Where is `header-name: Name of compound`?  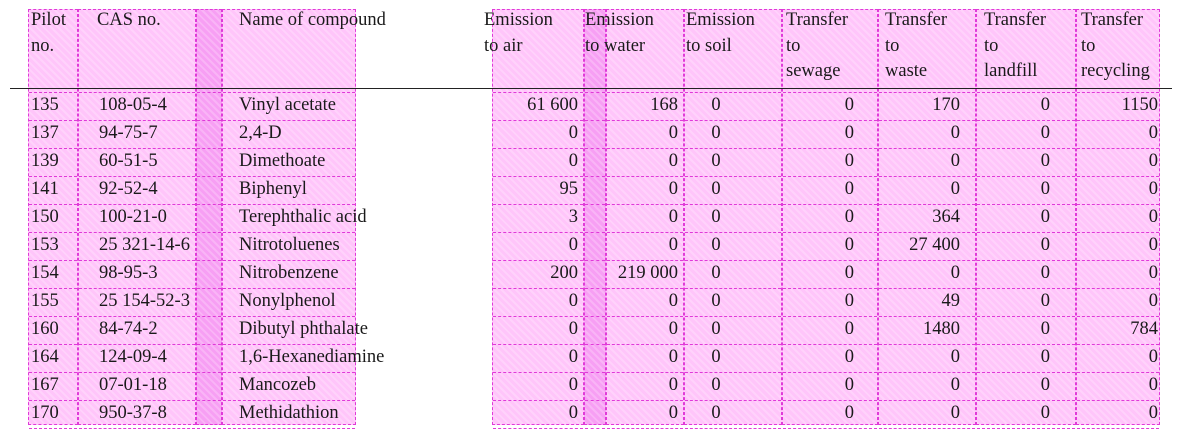
header-name: Name of compound is located at coordinates (312, 21).